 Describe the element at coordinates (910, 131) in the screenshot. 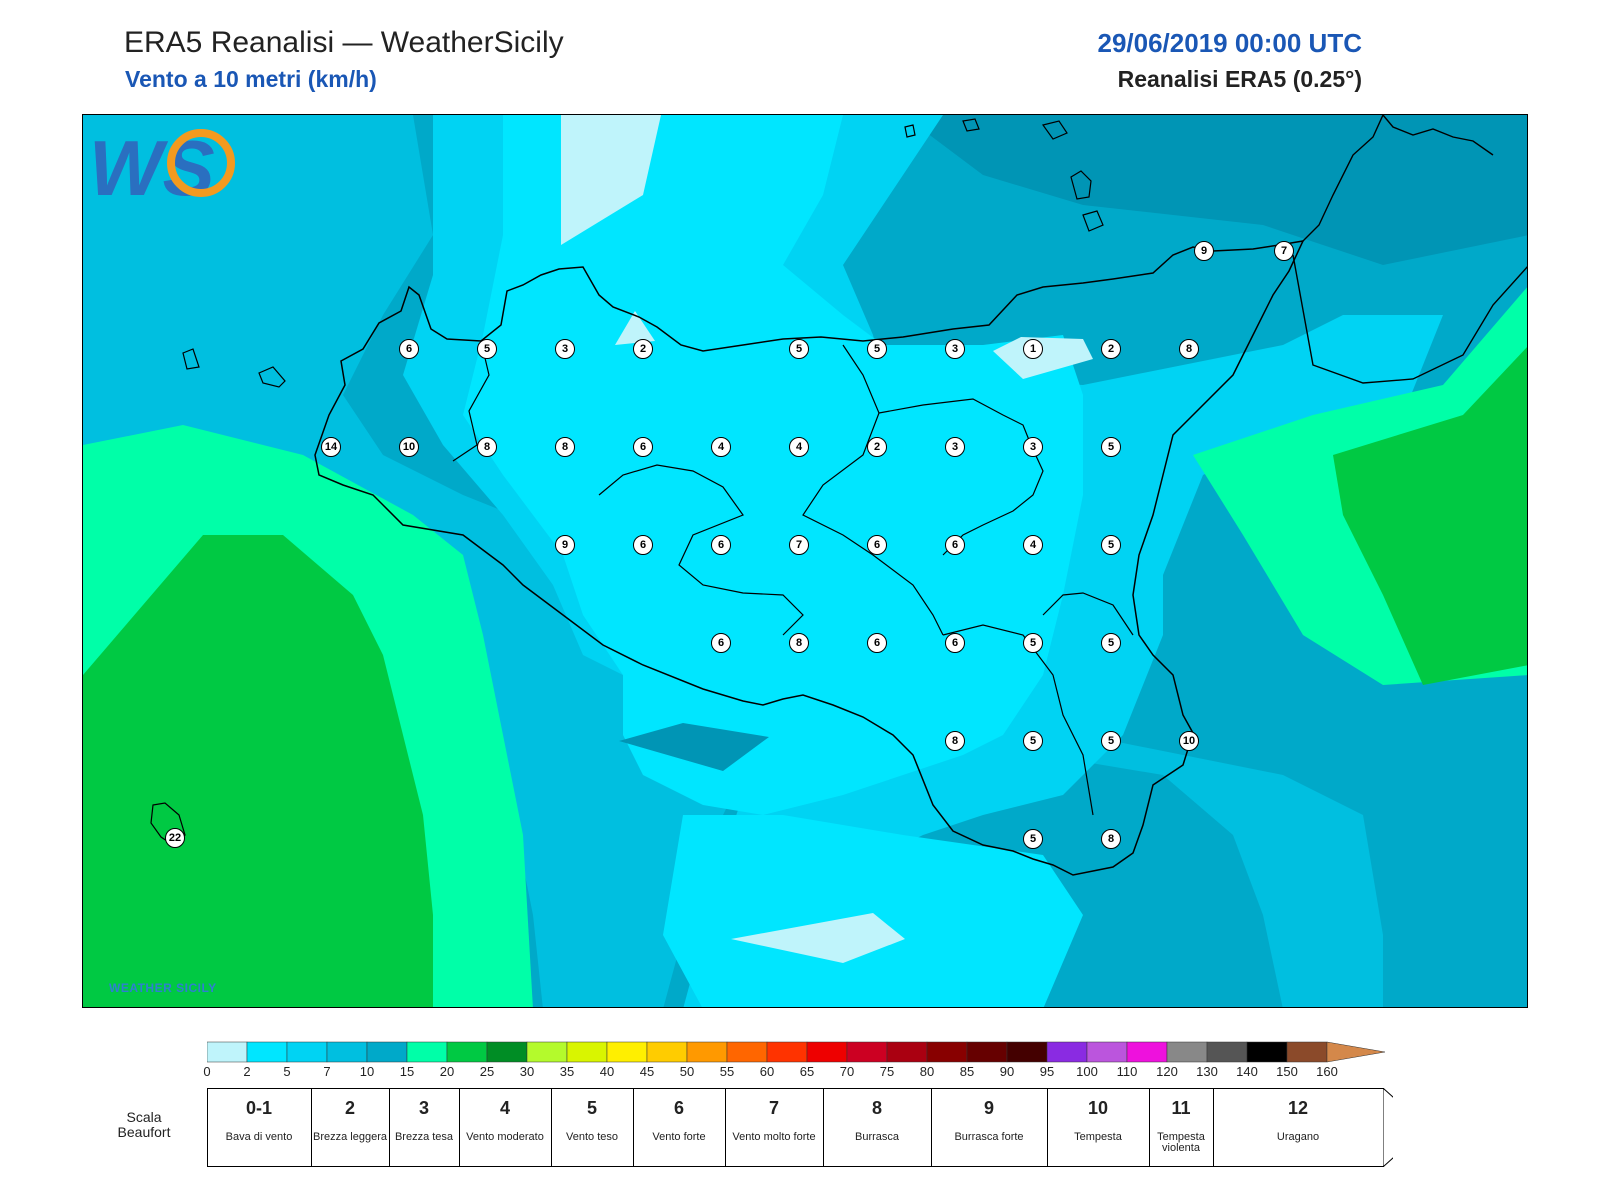

I see `island-stromboli` at that location.